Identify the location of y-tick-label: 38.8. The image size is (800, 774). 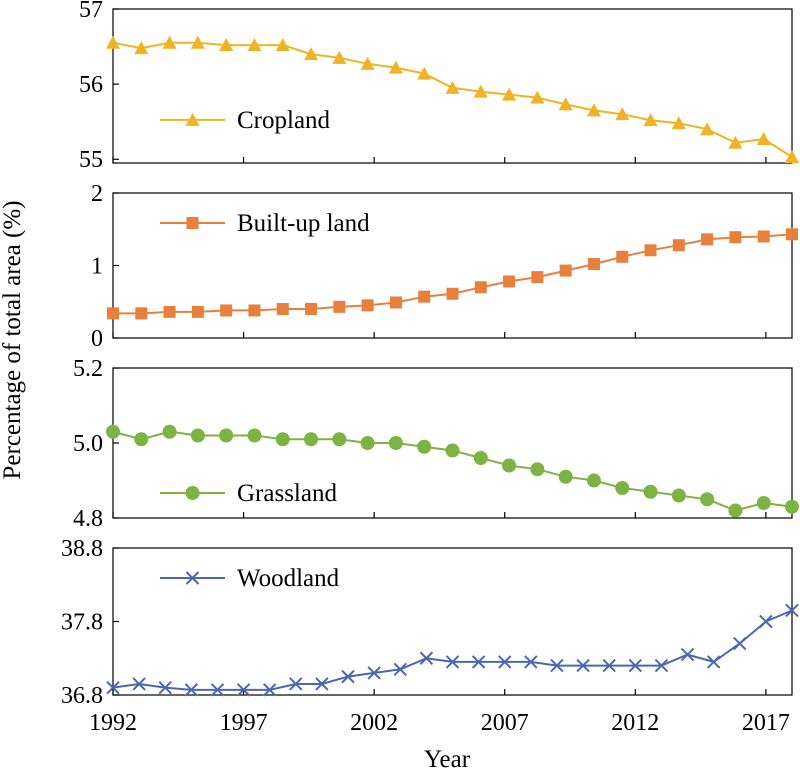
(82, 549).